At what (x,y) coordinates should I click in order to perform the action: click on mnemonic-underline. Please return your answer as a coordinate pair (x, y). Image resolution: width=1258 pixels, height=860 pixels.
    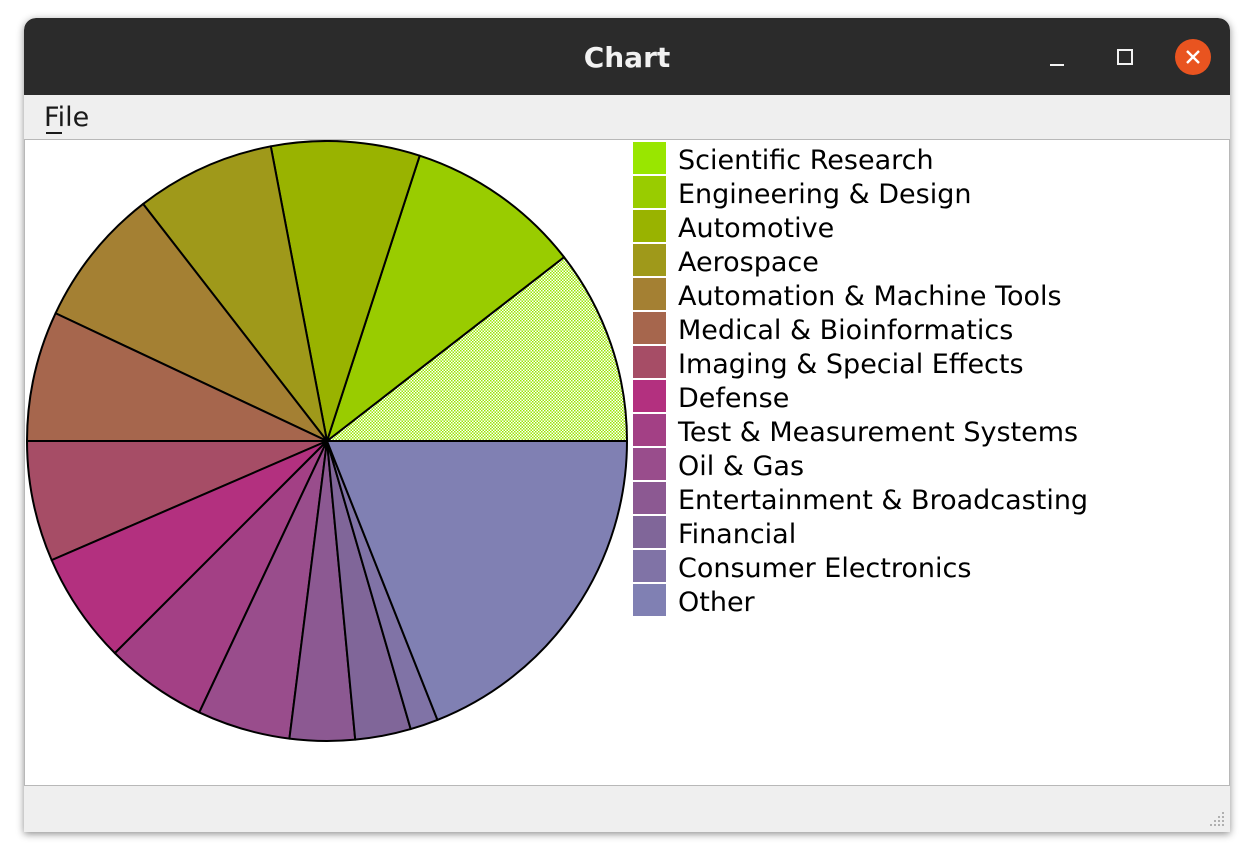
    Looking at the image, I should click on (54, 133).